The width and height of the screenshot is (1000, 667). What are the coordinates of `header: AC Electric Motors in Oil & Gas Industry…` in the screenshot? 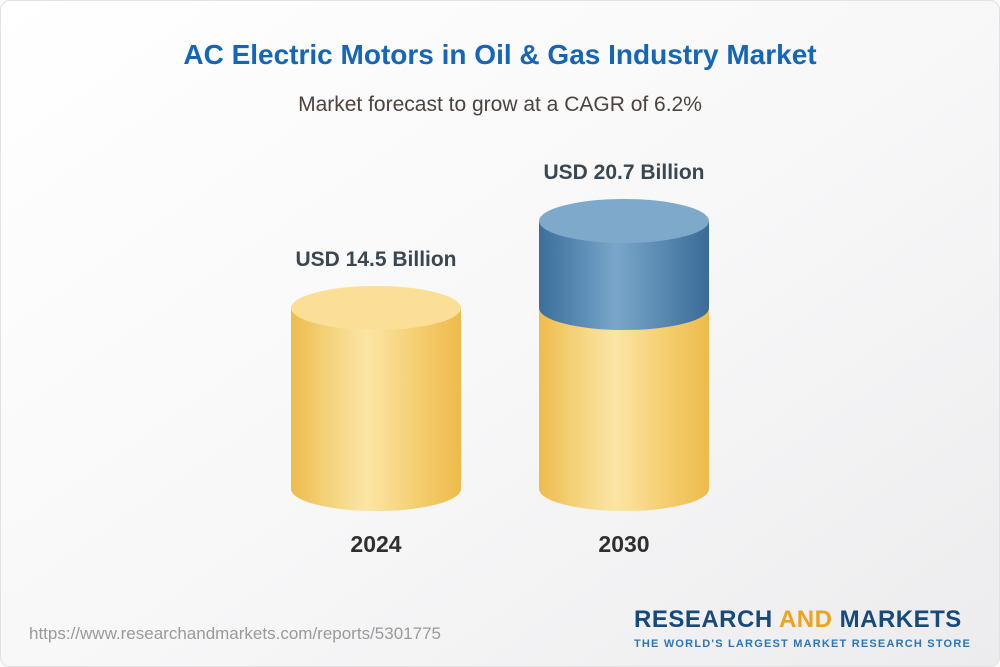 It's located at (500, 78).